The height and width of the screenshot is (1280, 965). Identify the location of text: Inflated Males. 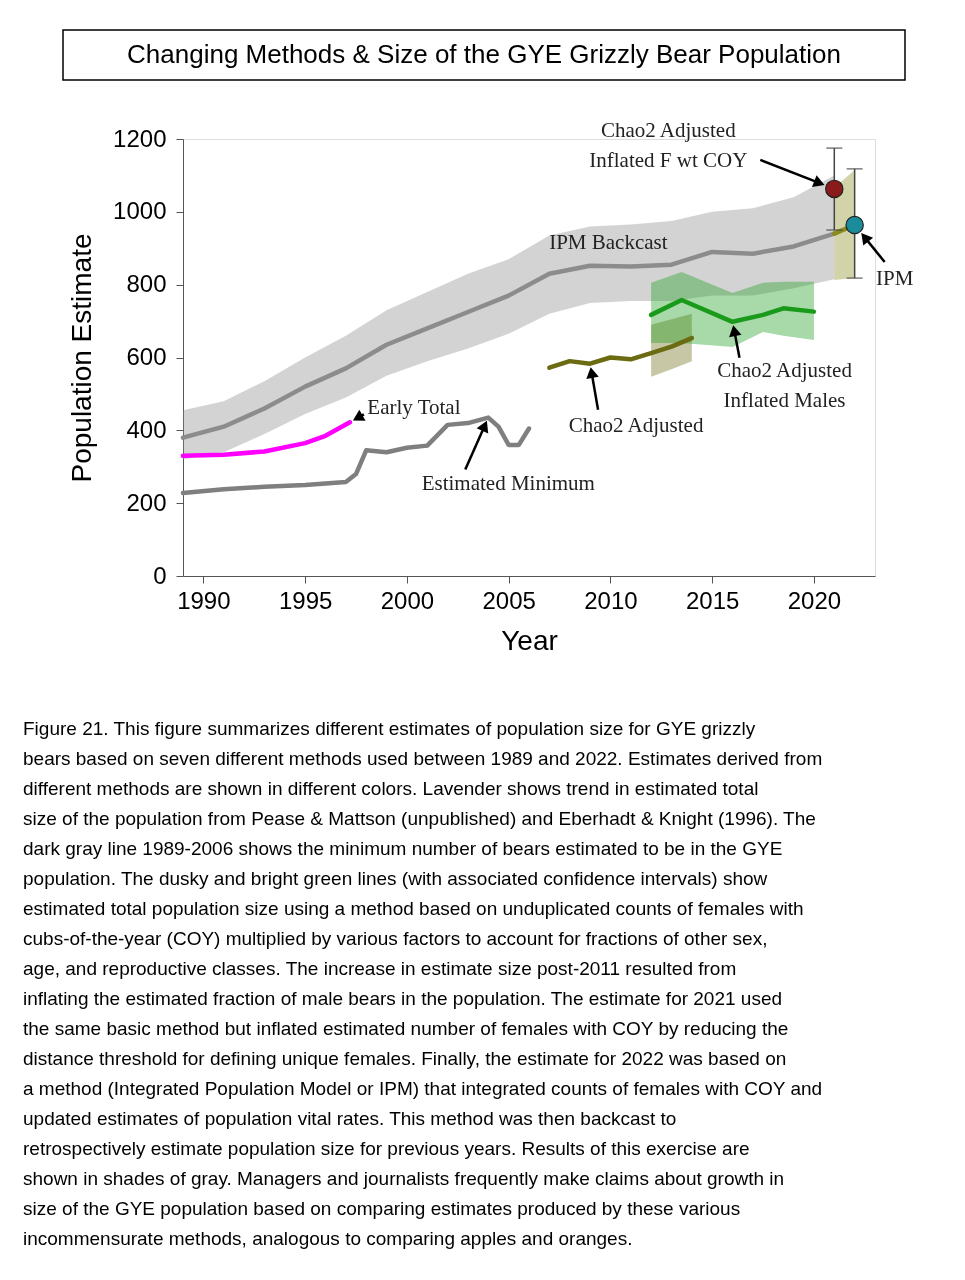
(784, 399).